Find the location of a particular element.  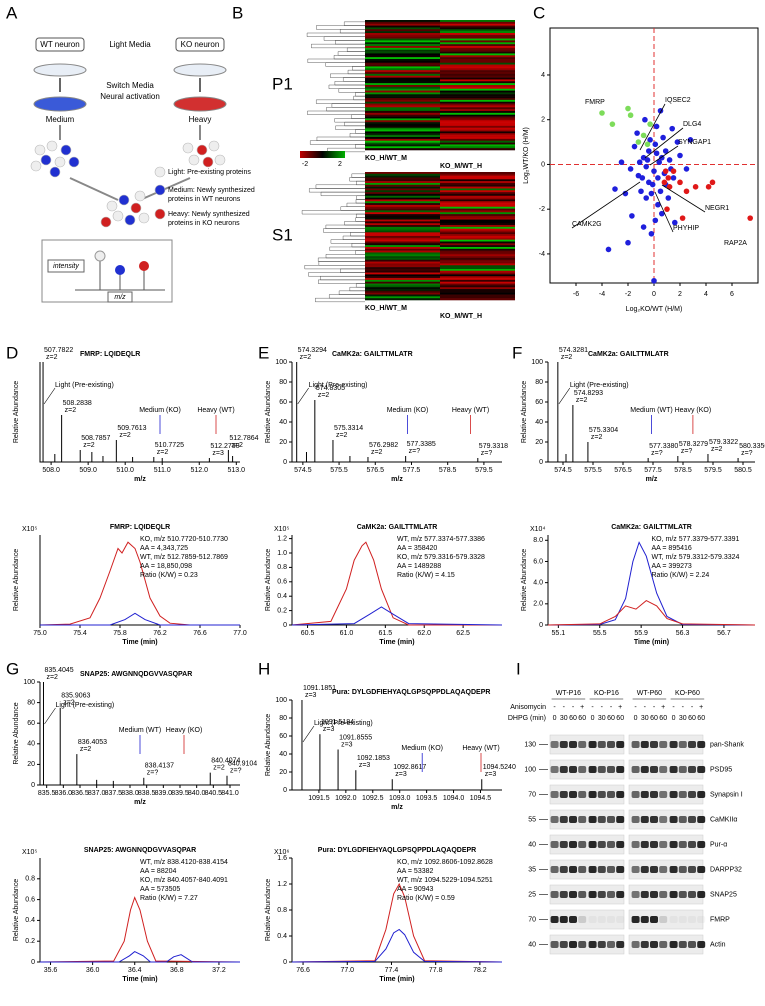

blot-strip is located at coordinates (666, 919).